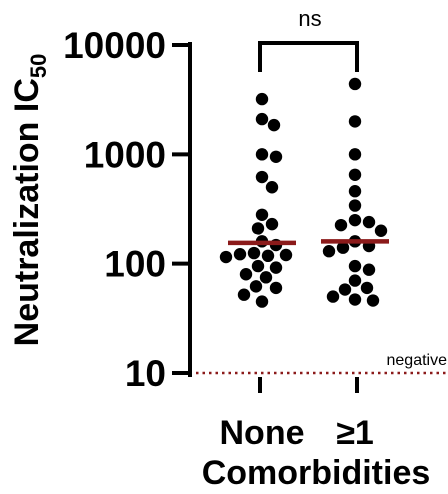 The height and width of the screenshot is (494, 448). I want to click on x-category-ge1: ≥1, so click(355, 433).